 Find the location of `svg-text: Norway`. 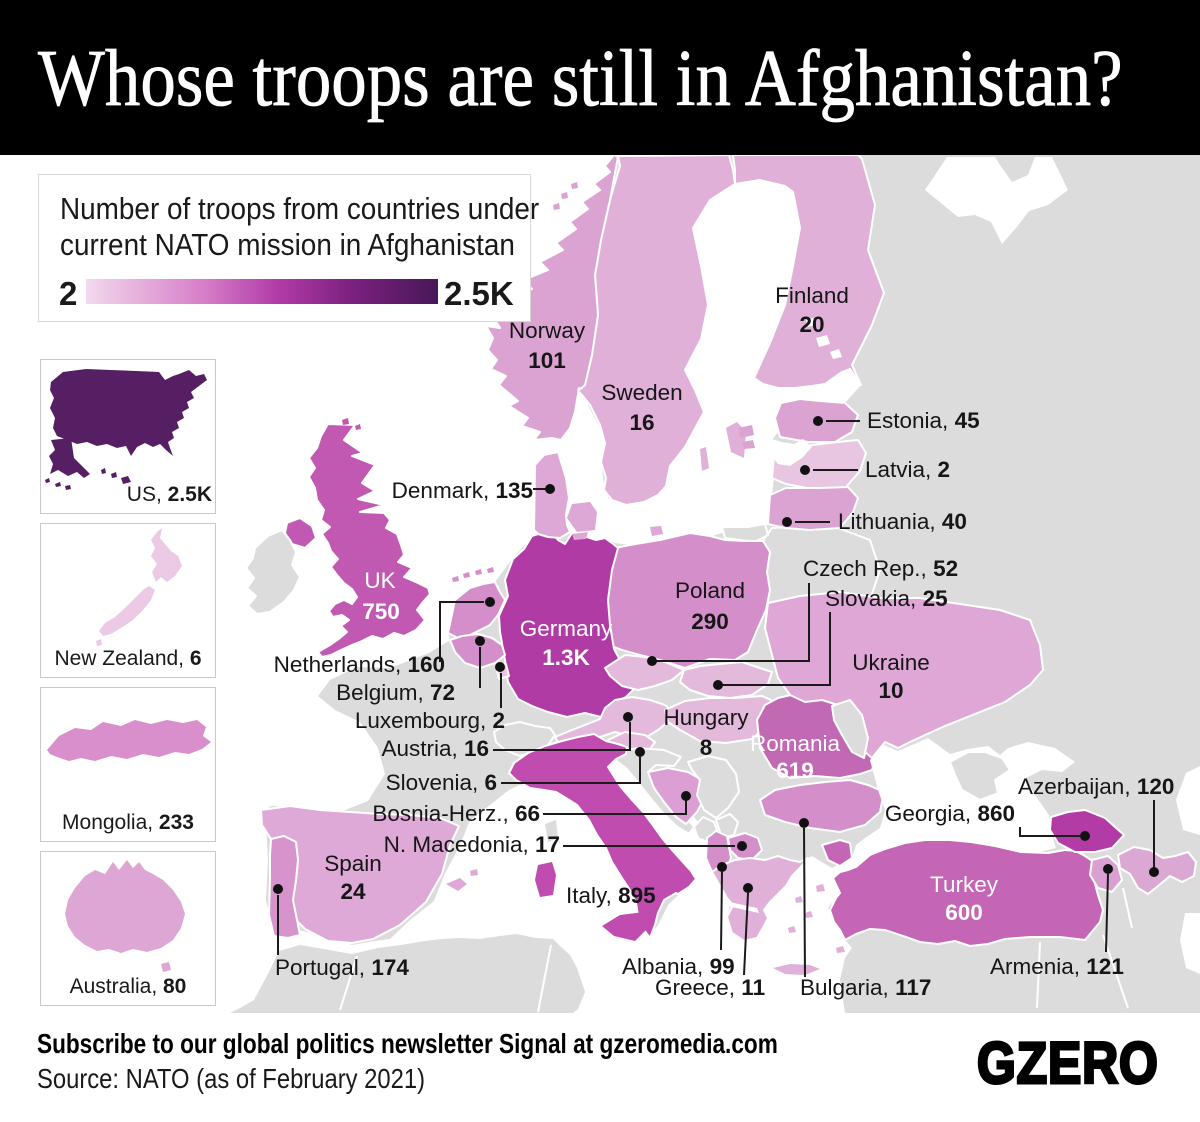

svg-text: Norway is located at coordinates (547, 330).